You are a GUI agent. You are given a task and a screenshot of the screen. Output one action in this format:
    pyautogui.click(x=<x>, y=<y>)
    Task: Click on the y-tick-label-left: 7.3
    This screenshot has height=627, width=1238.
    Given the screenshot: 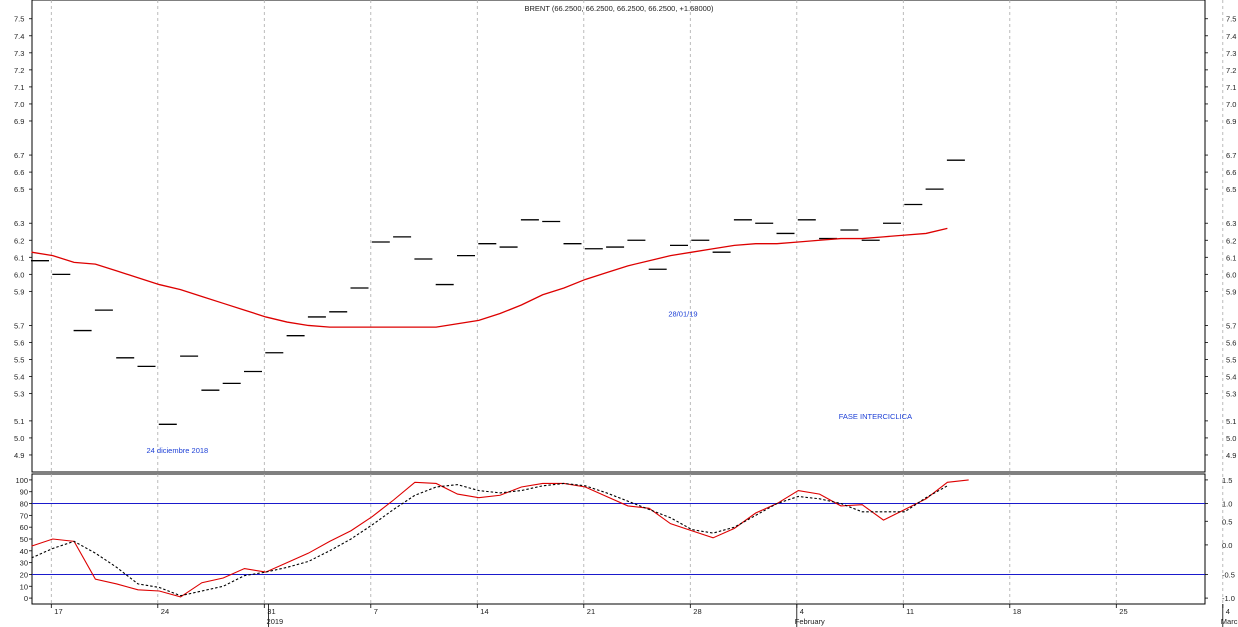 What is the action you would take?
    pyautogui.click(x=19, y=53)
    